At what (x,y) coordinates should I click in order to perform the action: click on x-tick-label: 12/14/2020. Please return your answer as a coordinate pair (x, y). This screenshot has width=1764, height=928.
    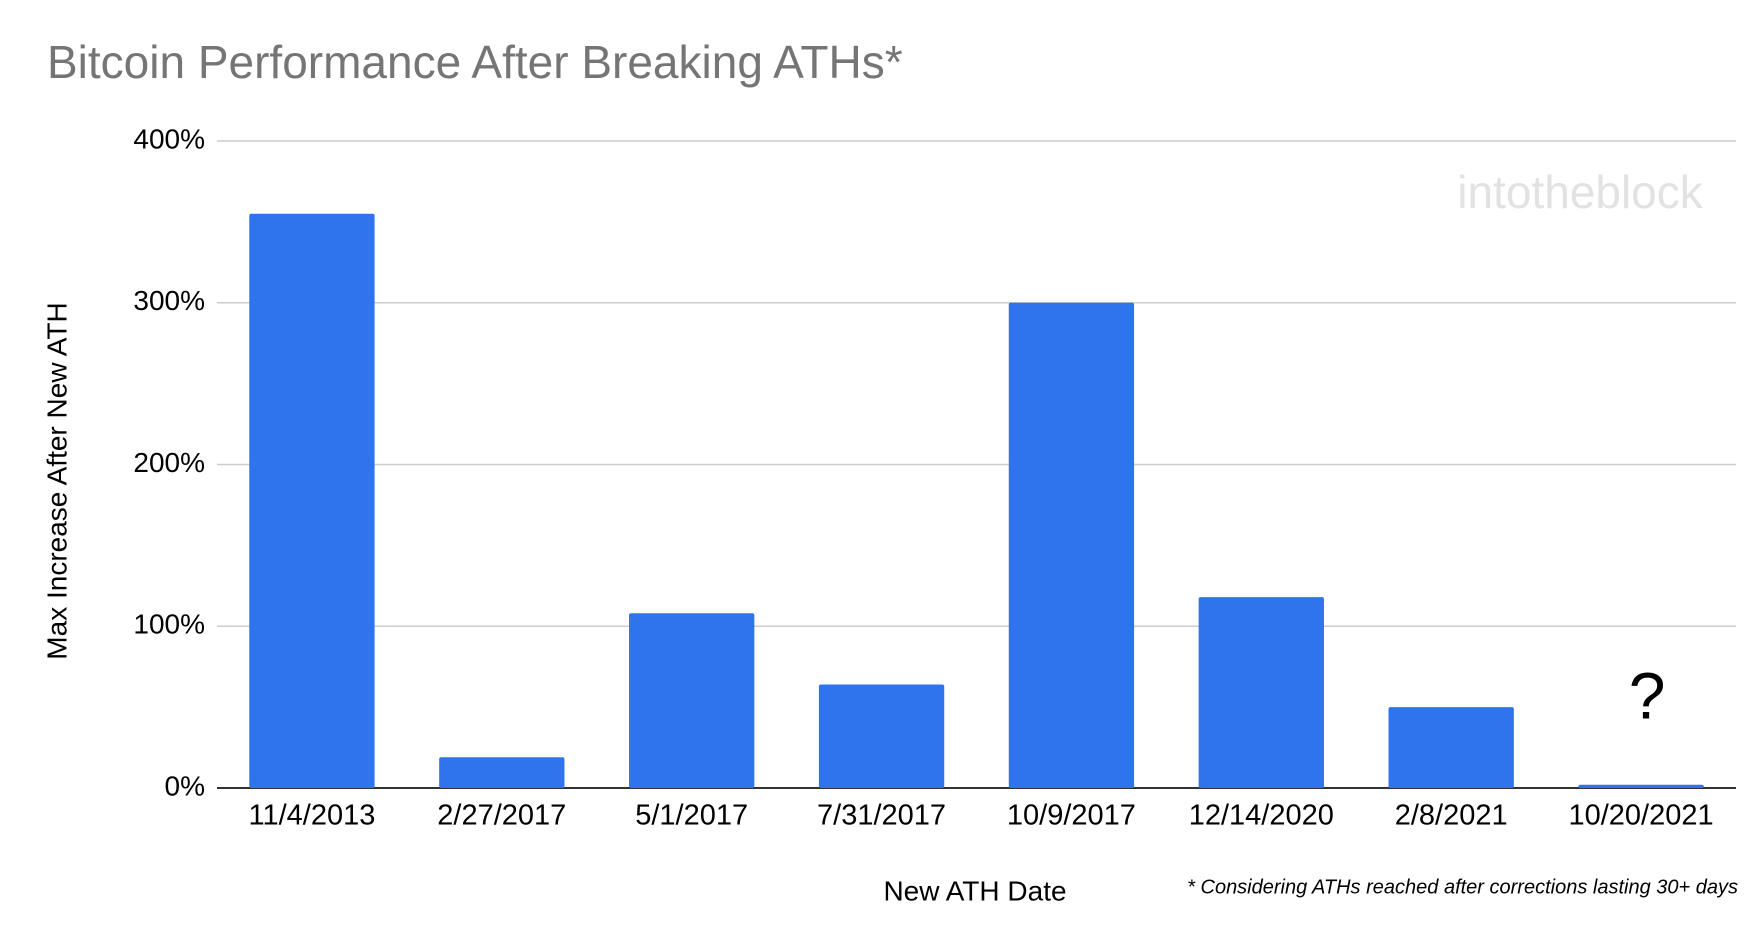
    Looking at the image, I should click on (1261, 816).